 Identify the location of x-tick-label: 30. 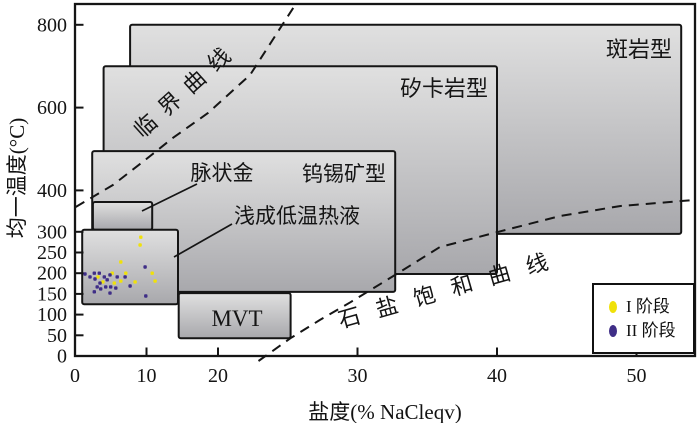
(358, 376).